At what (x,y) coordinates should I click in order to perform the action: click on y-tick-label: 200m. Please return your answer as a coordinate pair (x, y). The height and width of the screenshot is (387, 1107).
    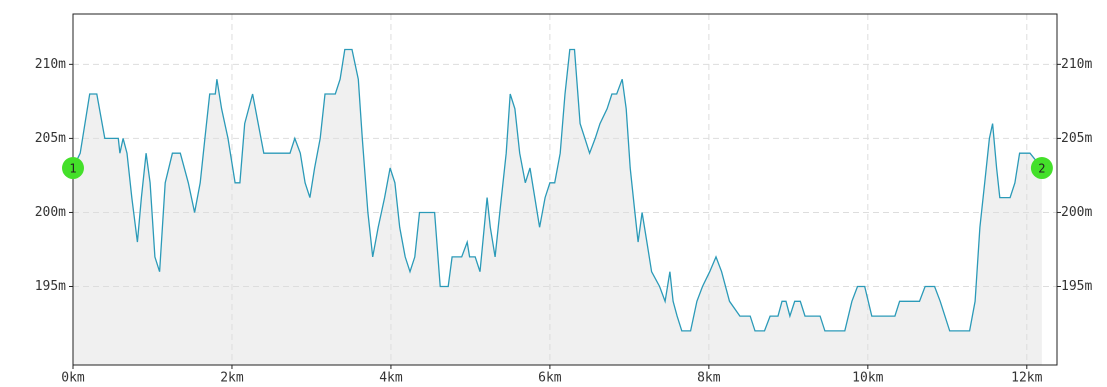
    Looking at the image, I should click on (50, 212).